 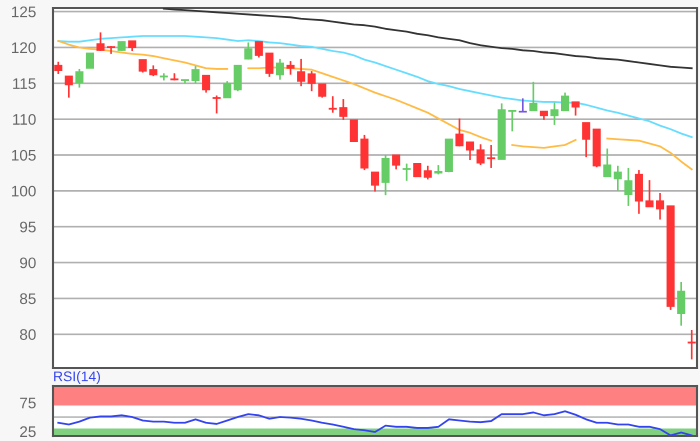 What do you see at coordinates (24, 12) in the screenshot?
I see `y-tick-label: 125` at bounding box center [24, 12].